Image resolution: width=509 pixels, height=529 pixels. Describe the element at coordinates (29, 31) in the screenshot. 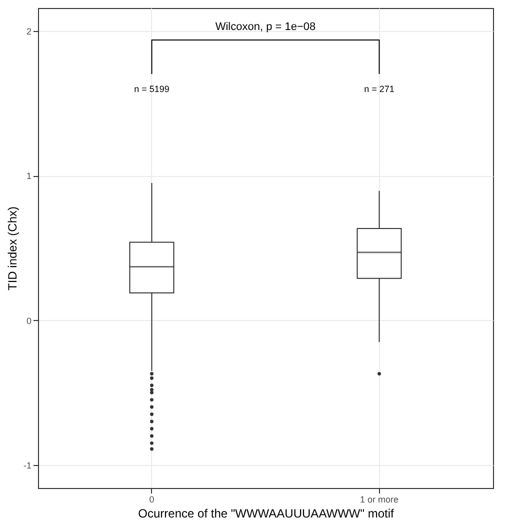

I see `y-tick-label: 2` at that location.